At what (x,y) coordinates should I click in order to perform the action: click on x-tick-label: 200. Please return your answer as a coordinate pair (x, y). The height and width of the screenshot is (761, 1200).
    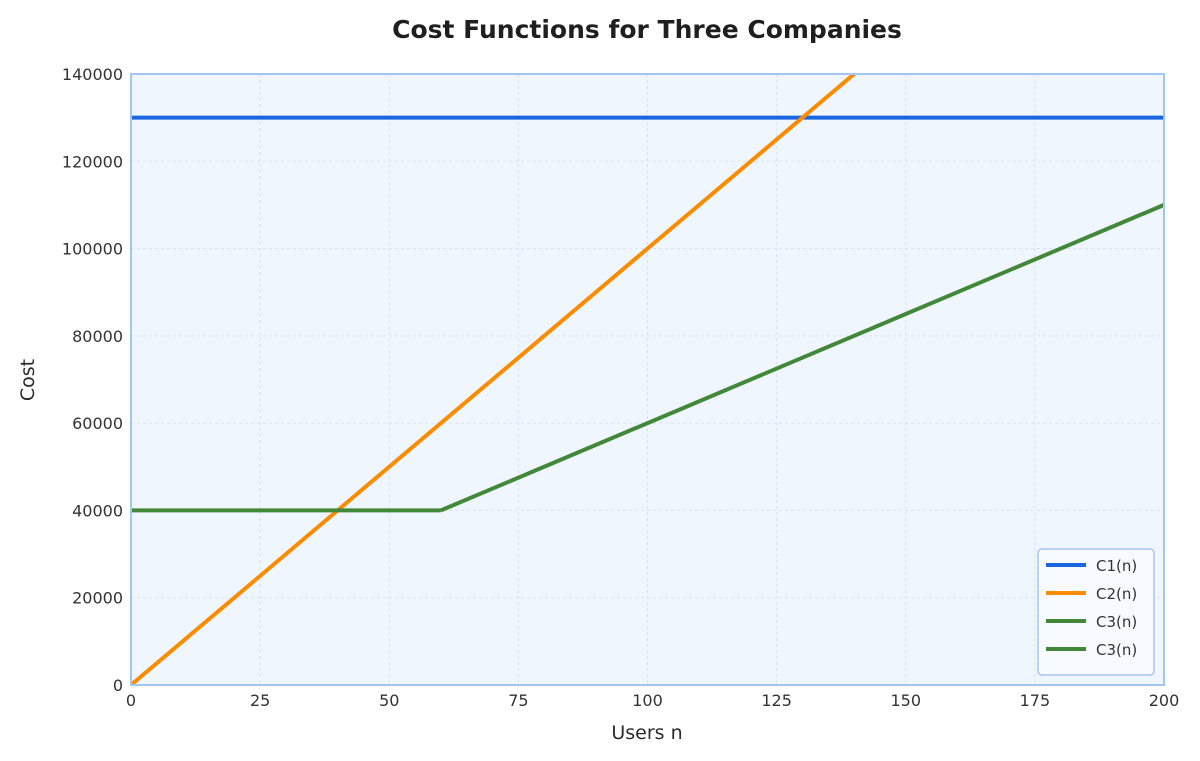
    Looking at the image, I should click on (1164, 700).